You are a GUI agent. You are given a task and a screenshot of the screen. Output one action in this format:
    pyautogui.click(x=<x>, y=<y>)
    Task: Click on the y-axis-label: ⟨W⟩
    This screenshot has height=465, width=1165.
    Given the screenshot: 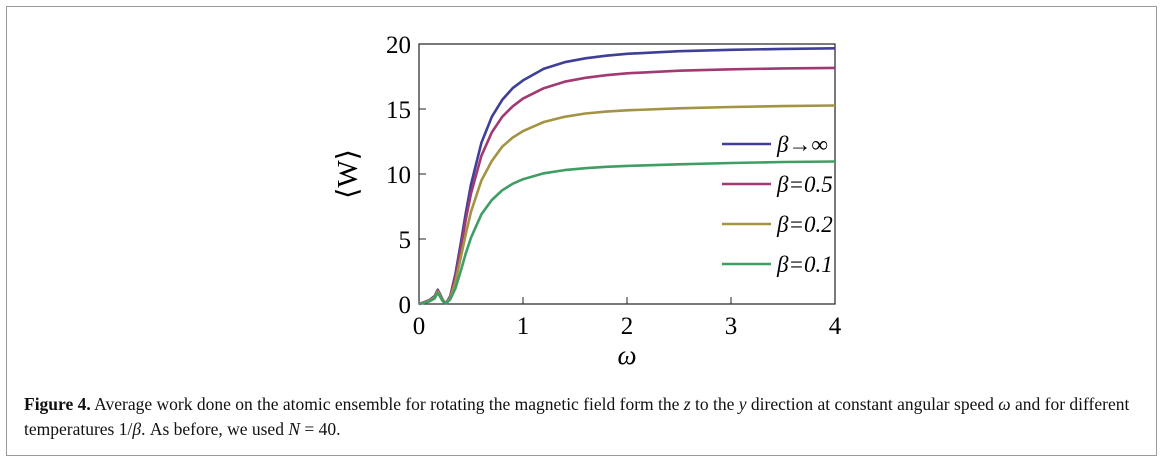 What is the action you would take?
    pyautogui.click(x=348, y=174)
    